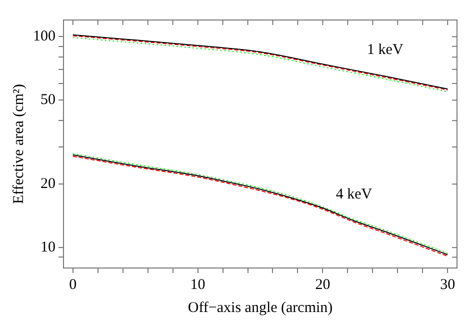 The height and width of the screenshot is (327, 469). I want to click on x-axis-title: Off−axis angle (arcmin), so click(260, 308).